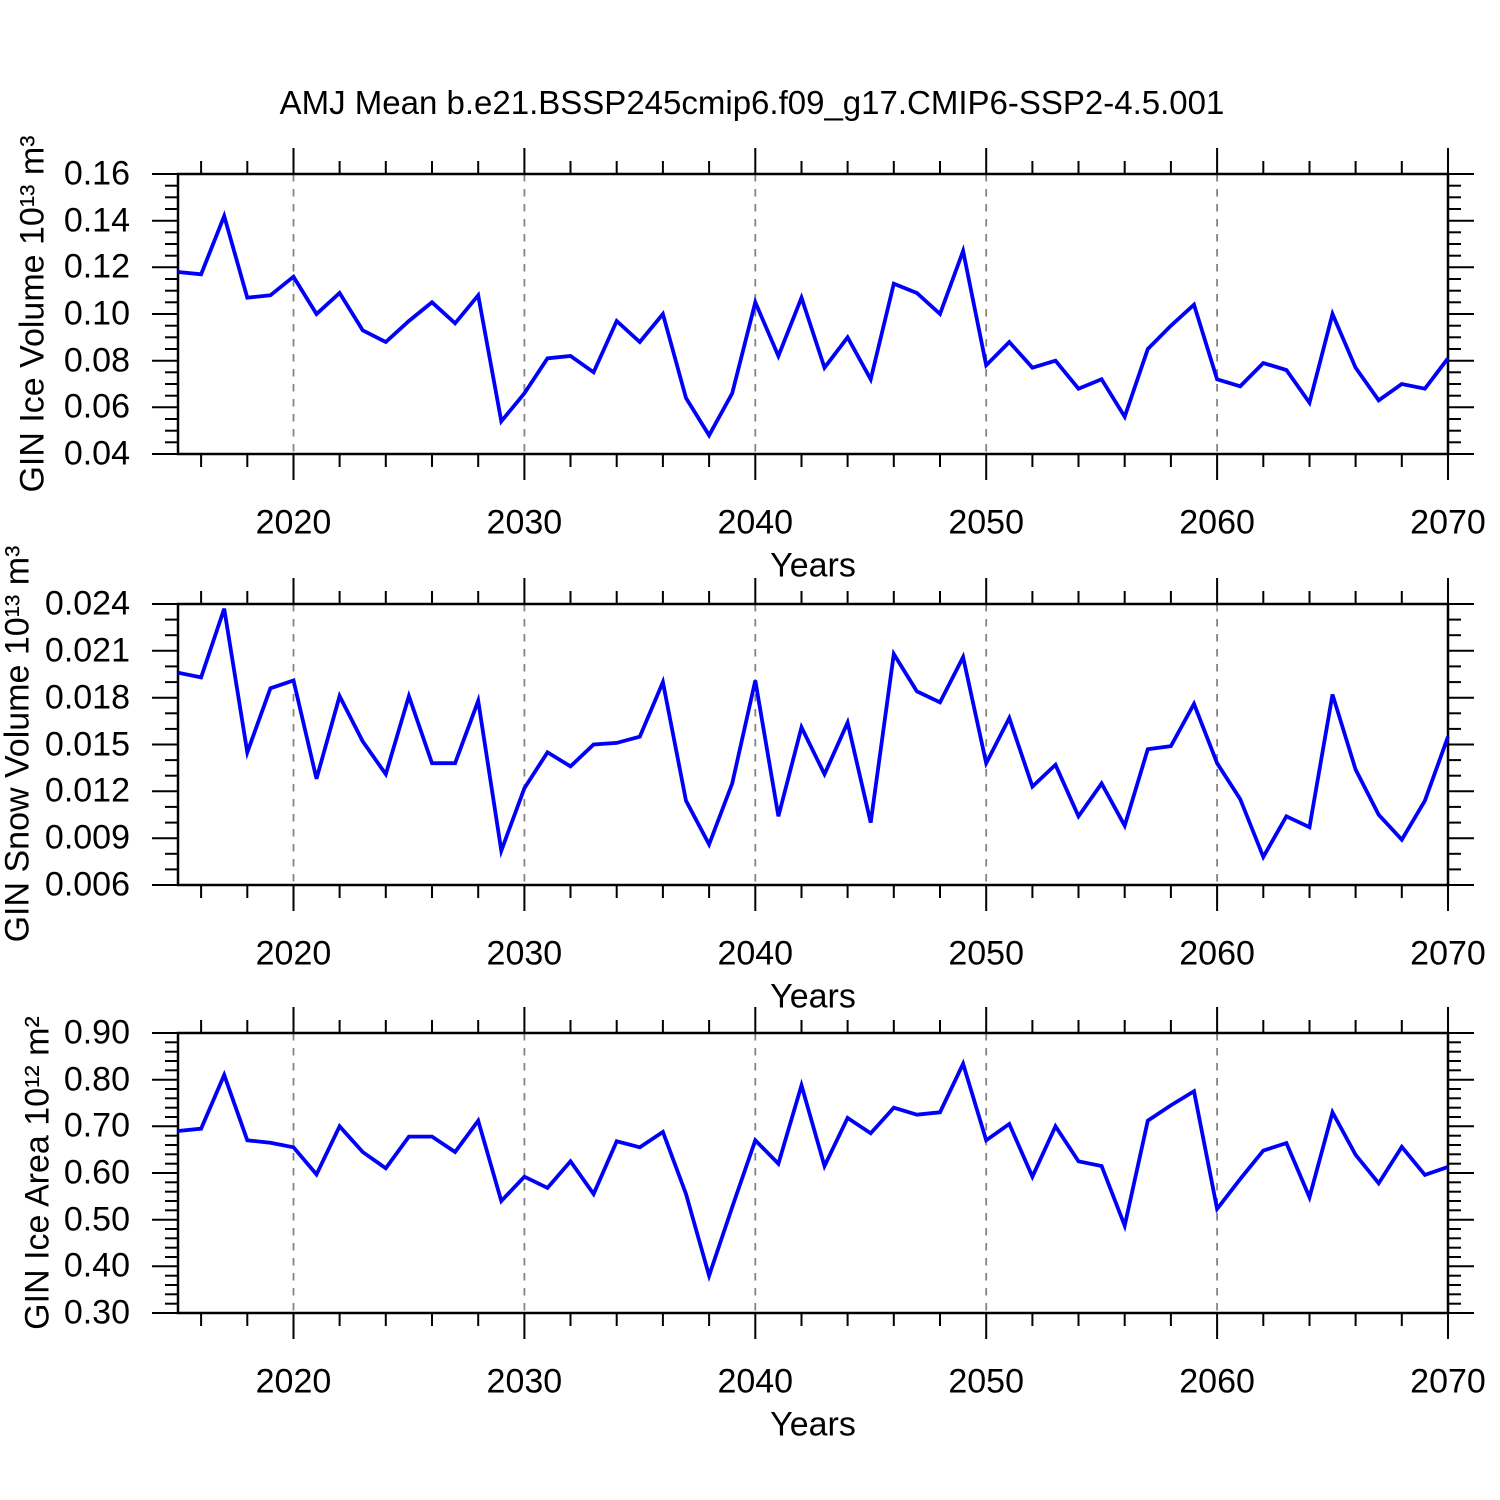 The width and height of the screenshot is (1500, 1500). Describe the element at coordinates (96, 453) in the screenshot. I see `y-tick-label: 0.04` at that location.